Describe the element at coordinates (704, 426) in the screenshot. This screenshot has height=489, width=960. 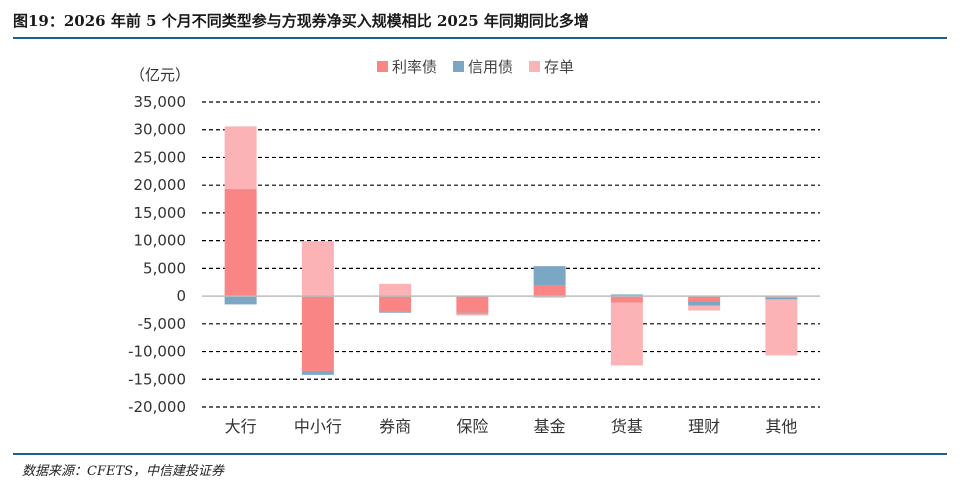
I see `x-tick-label: 理财` at that location.